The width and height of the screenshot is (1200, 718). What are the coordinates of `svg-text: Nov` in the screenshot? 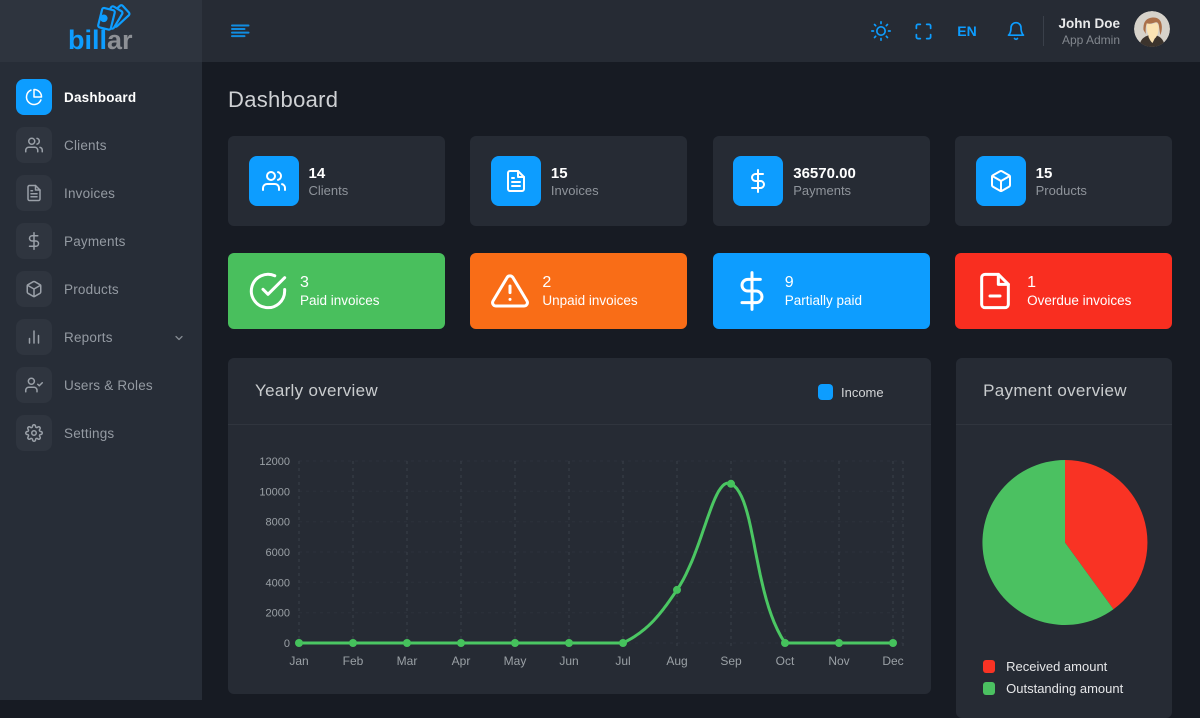 It's located at (838, 661).